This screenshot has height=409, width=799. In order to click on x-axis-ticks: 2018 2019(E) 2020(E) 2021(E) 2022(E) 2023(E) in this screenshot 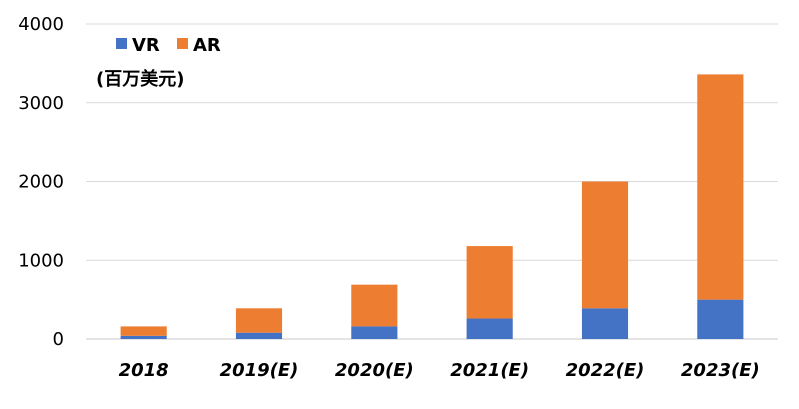, I will do `click(439, 370)`.